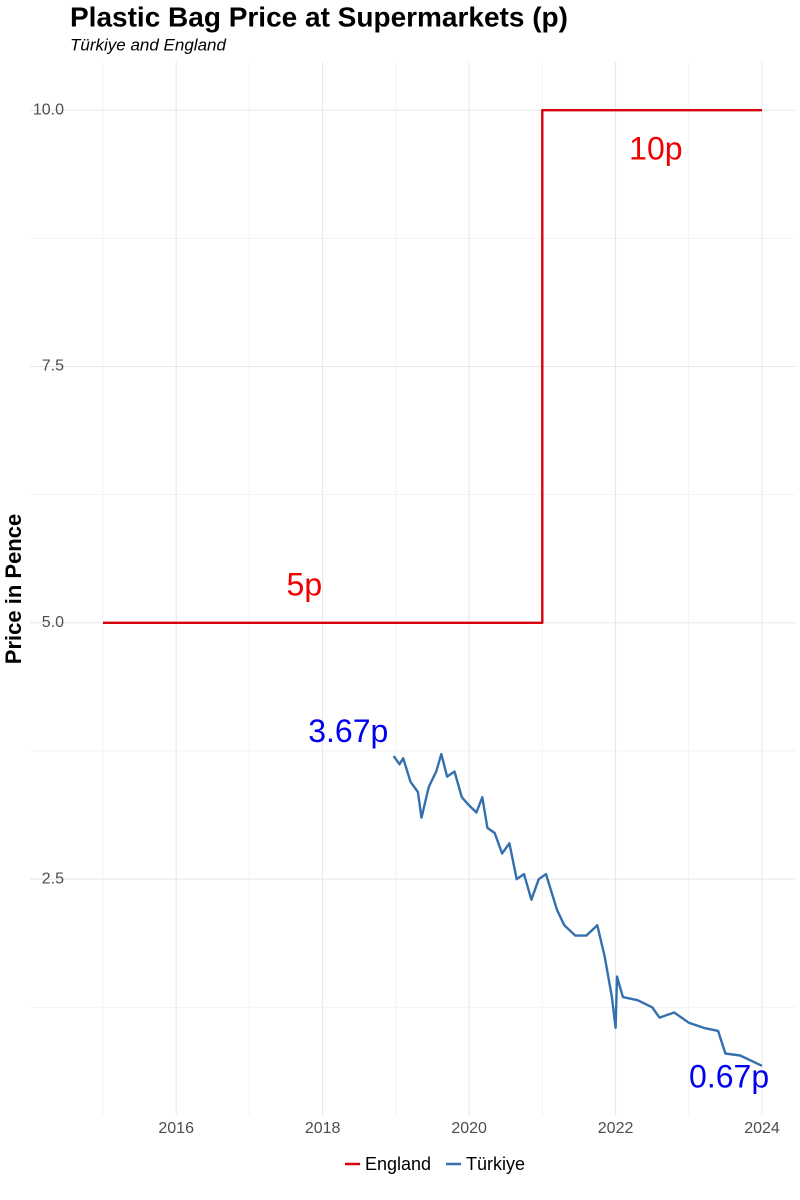 This screenshot has height=1200, width=800. Describe the element at coordinates (762, 1128) in the screenshot. I see `x-tick-label: 2024` at that location.